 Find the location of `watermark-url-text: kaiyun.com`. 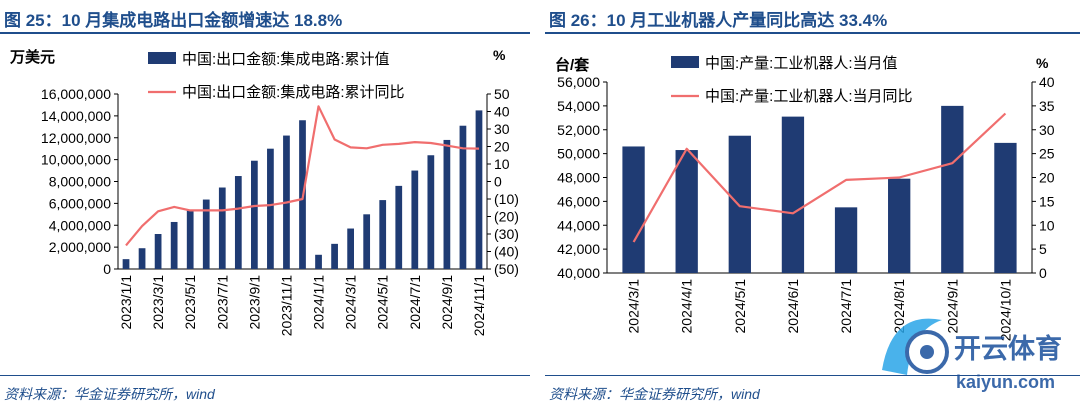

watermark-url-text: kaiyun.com is located at coordinates (1005, 382).